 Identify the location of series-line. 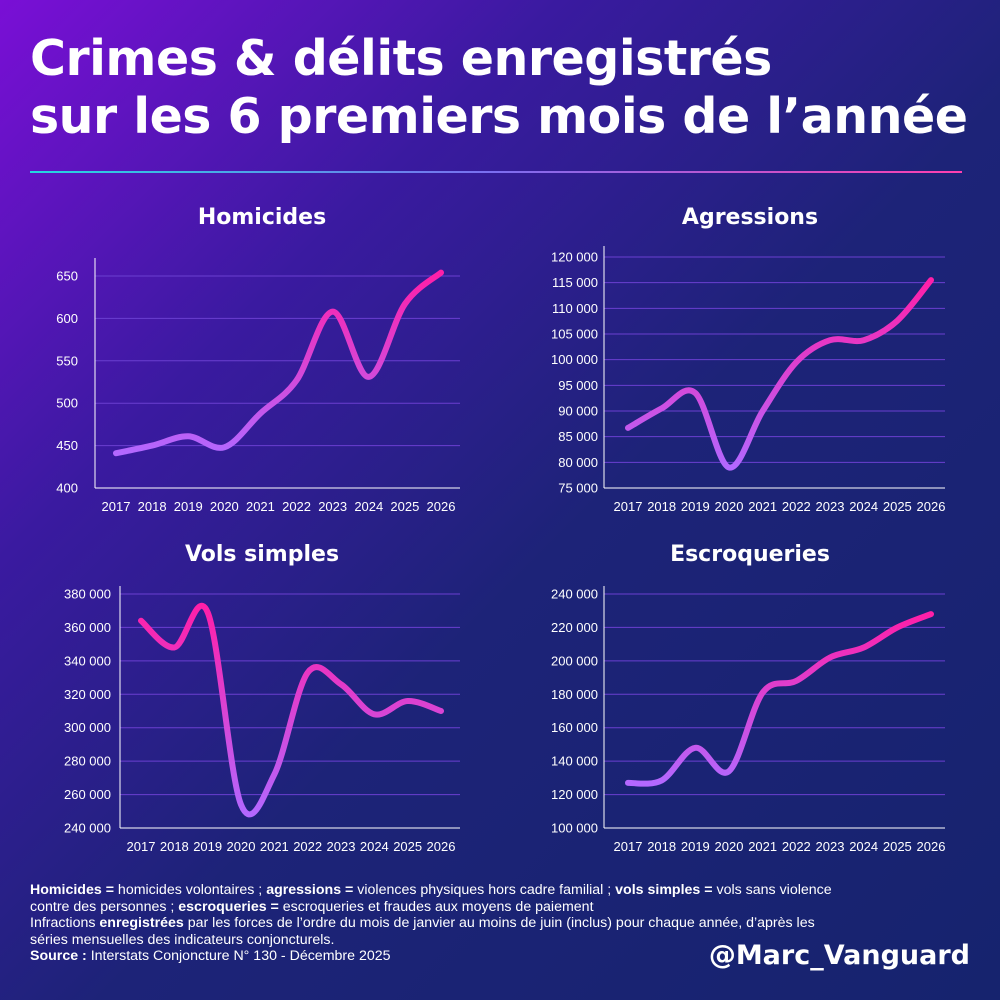
(291, 710).